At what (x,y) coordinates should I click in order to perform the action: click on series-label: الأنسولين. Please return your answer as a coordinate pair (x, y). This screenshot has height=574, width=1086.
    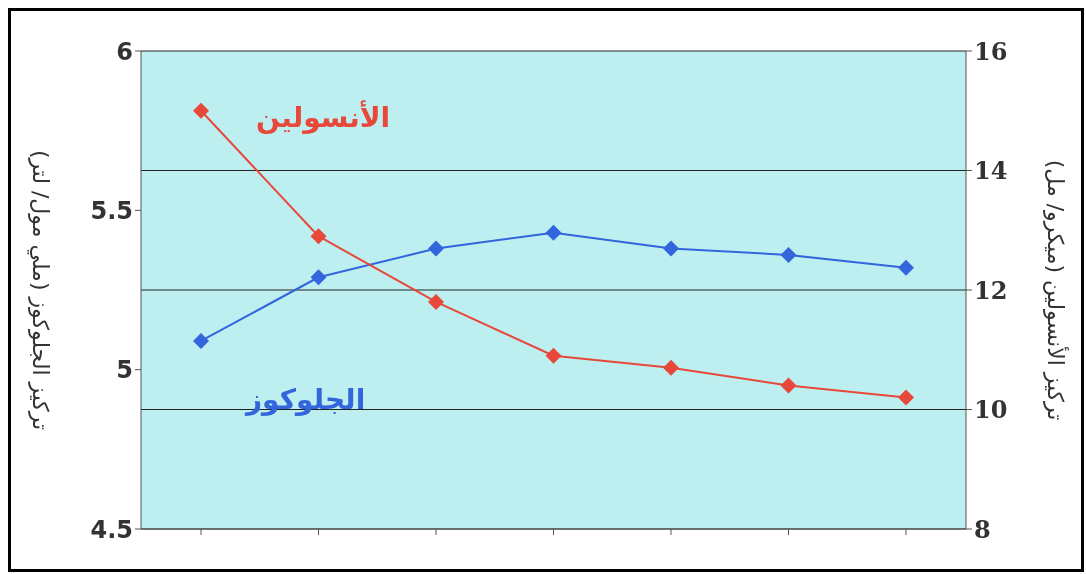
    Looking at the image, I should click on (323, 117).